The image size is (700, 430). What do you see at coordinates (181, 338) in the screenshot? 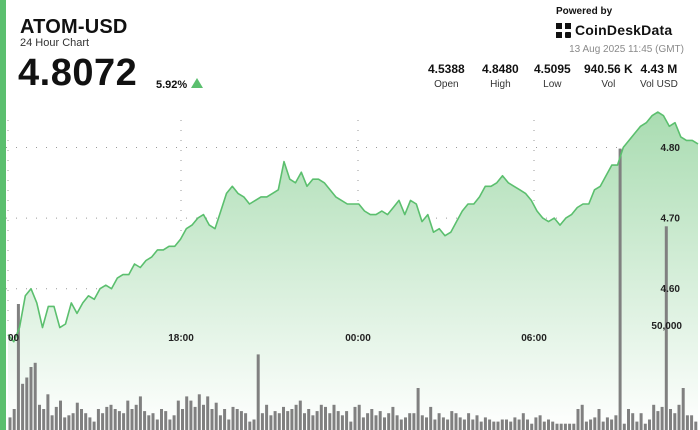
I see `x-tick-label: 18:00` at bounding box center [181, 338].